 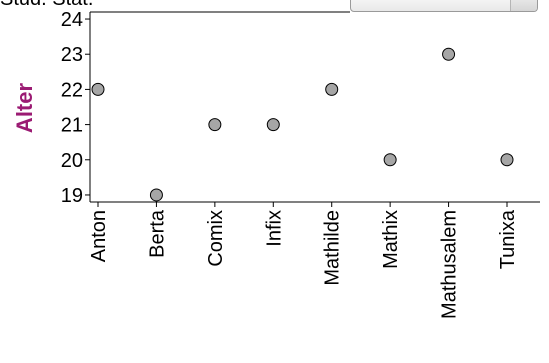 I want to click on x-tick-label: Infix, so click(x=274, y=228).